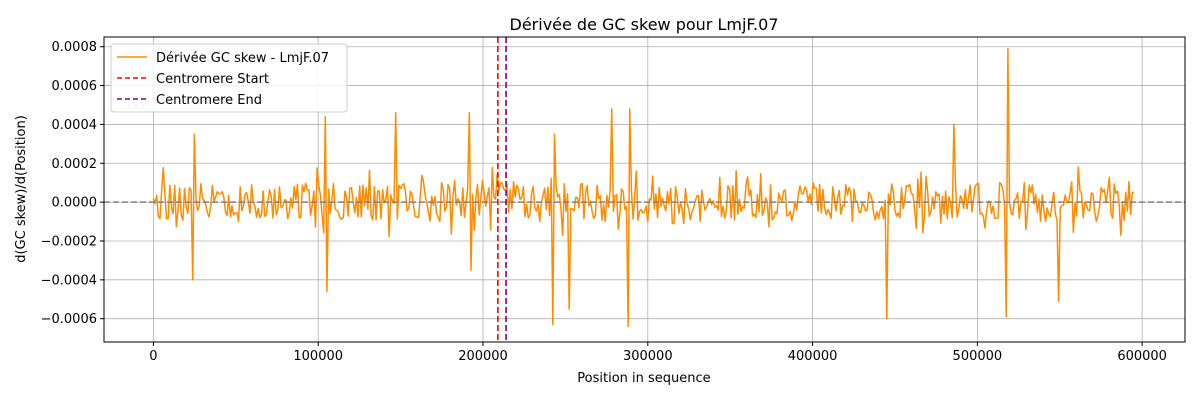  What do you see at coordinates (648, 356) in the screenshot?
I see `x-tick-label: 300000` at bounding box center [648, 356].